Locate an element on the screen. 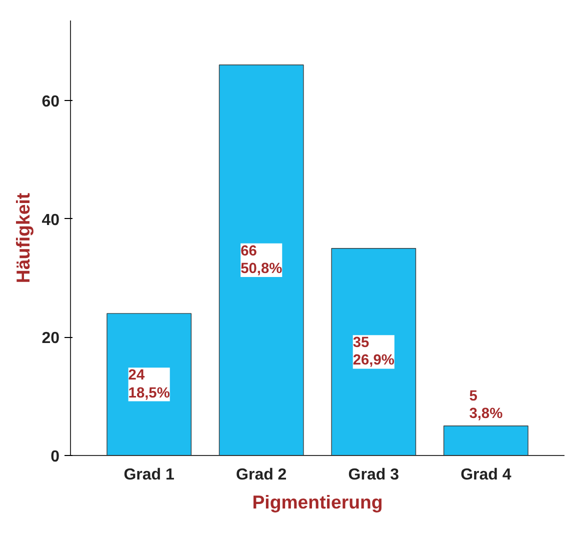  y-tick-label: 40 is located at coordinates (51, 220).